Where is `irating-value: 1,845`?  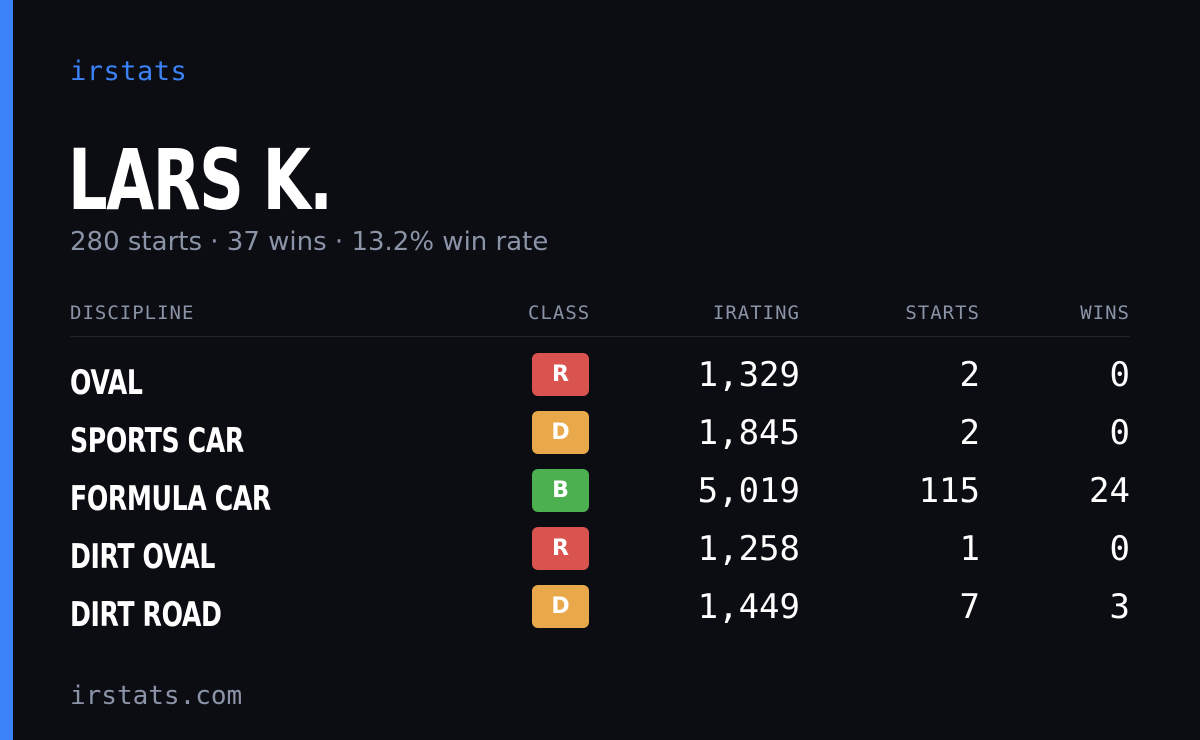 irating-value: 1,845 is located at coordinates (748, 433).